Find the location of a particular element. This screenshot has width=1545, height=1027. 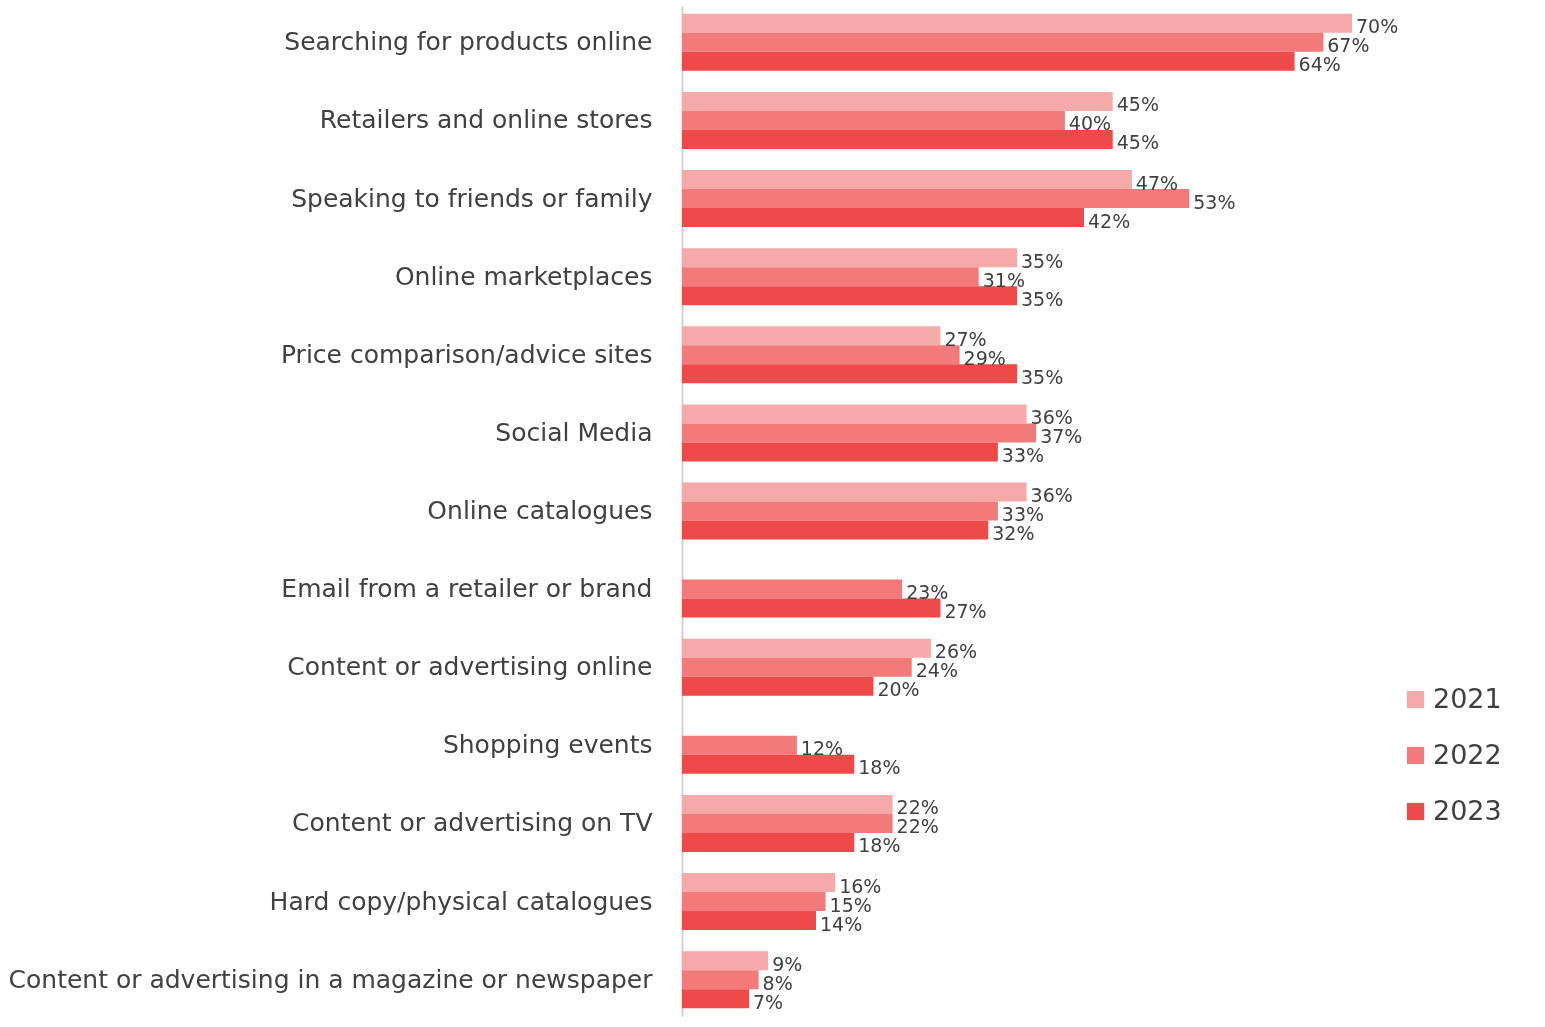

y-tick-label: Retailers and online stores is located at coordinates (486, 120).